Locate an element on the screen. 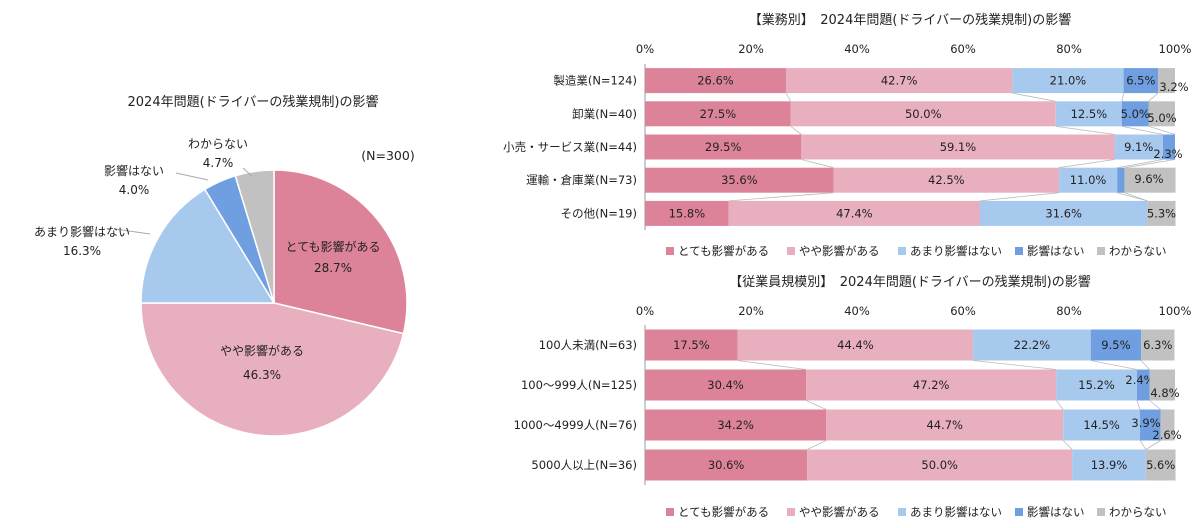 This screenshot has width=1200, height=528. category-label: 小売・サービス業(N=44) is located at coordinates (570, 147).